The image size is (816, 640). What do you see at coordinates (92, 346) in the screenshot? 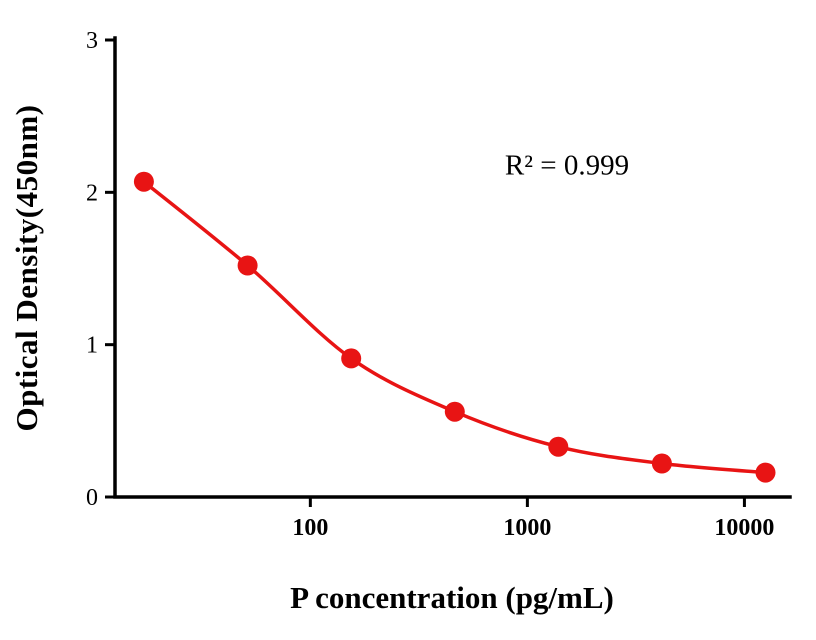
I see `y-tick-label: 1` at bounding box center [92, 346].